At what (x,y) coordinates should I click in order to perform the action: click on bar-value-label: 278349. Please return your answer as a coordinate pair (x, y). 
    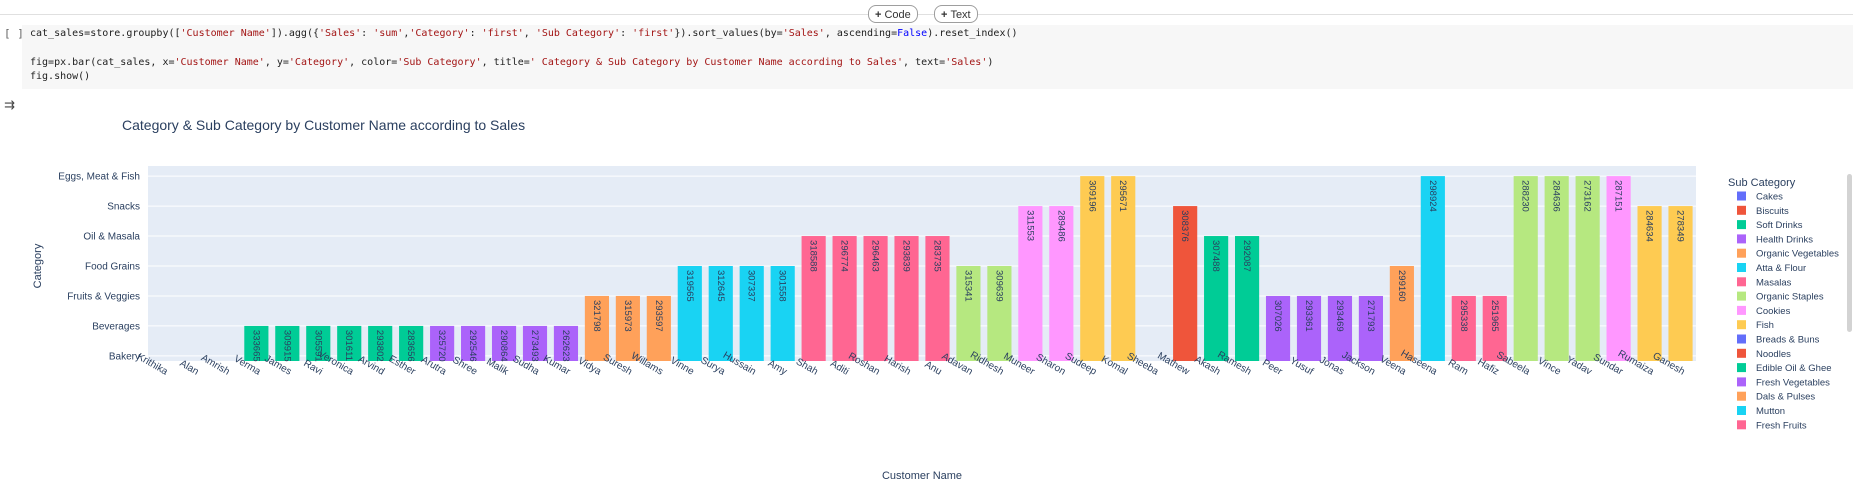
    Looking at the image, I should click on (1680, 226).